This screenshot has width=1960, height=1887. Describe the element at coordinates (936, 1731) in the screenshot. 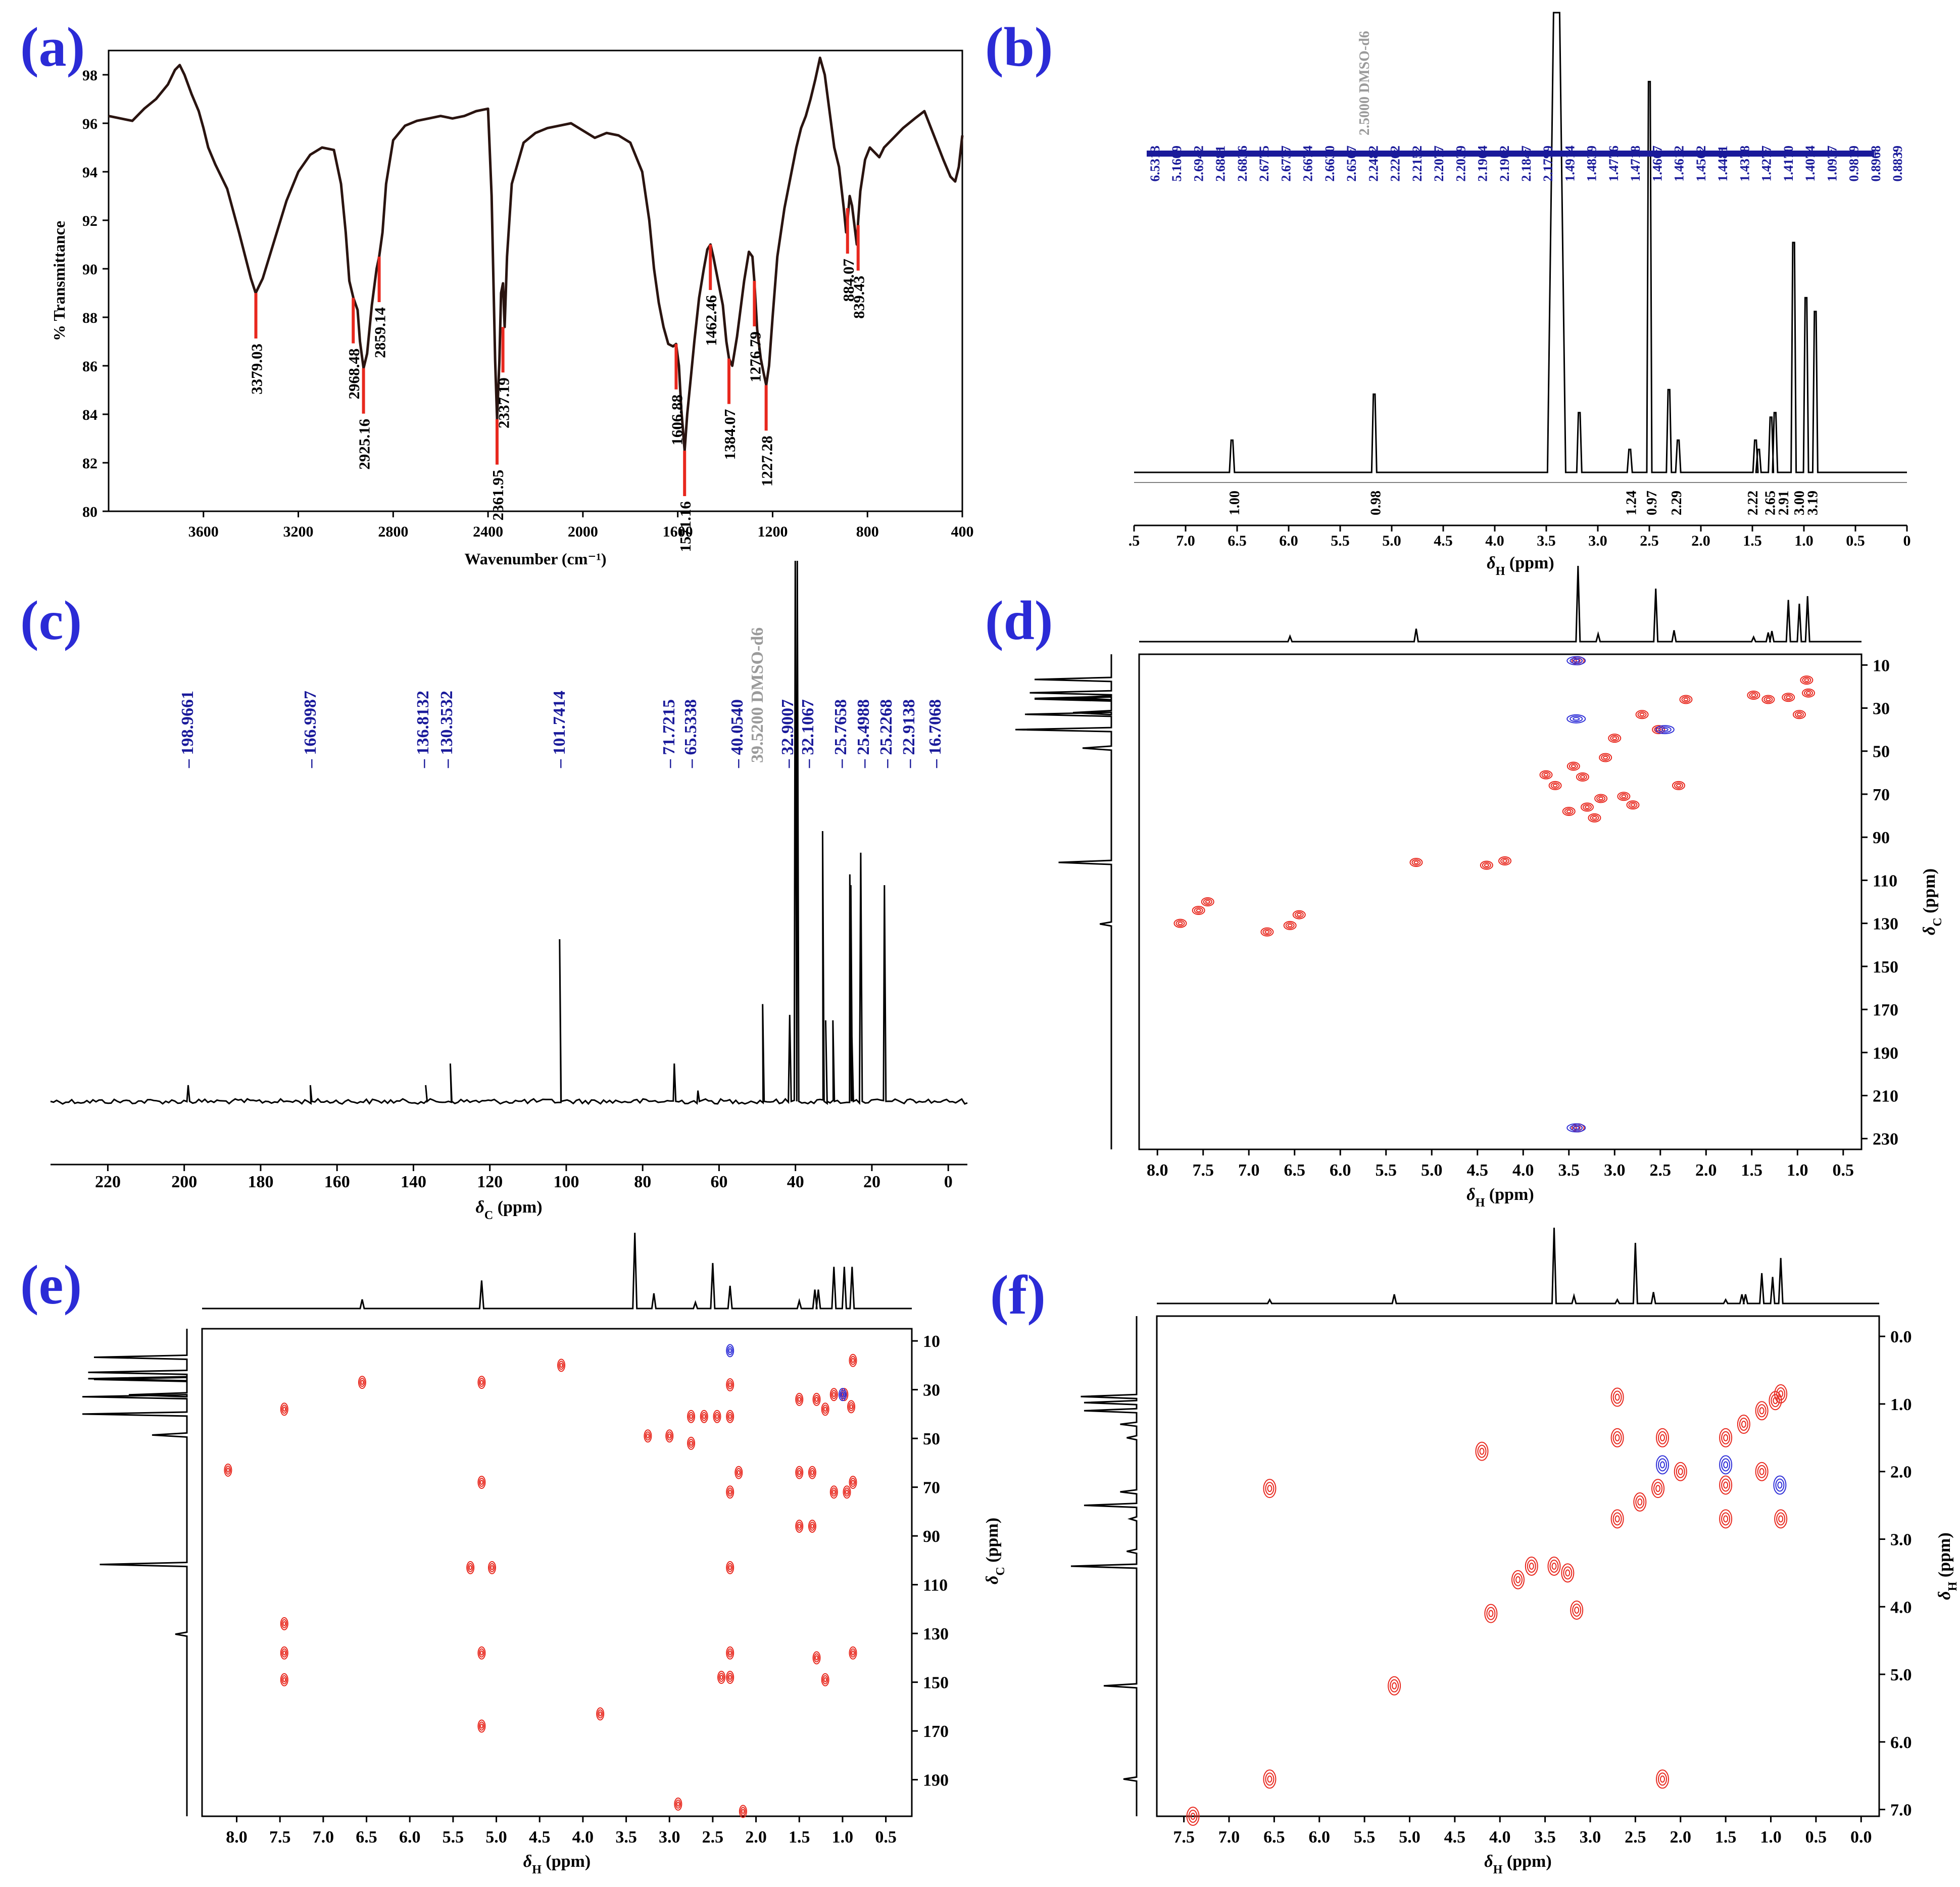

I see `hmbc-y-tick-label: 170` at that location.